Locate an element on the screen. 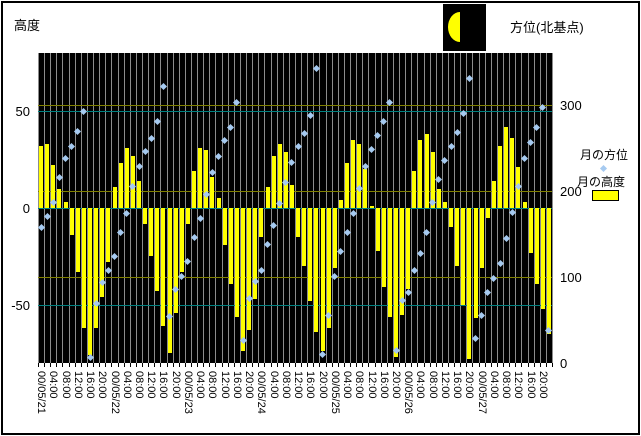  x-axis-label: 00/05/24 is located at coordinates (261, 392).